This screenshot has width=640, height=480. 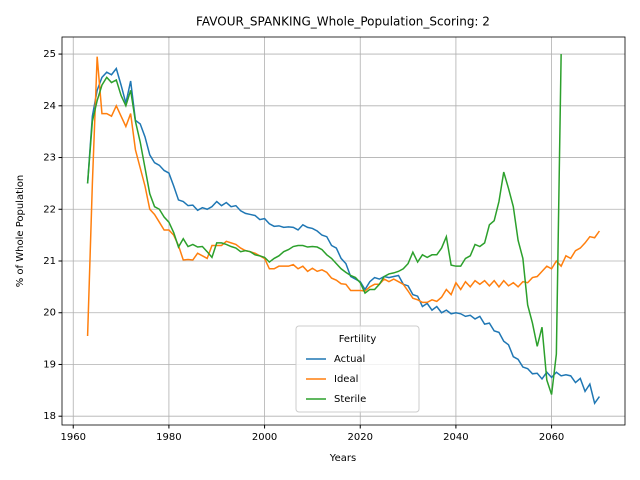 I want to click on y-tick-label: 20, so click(x=49, y=313).